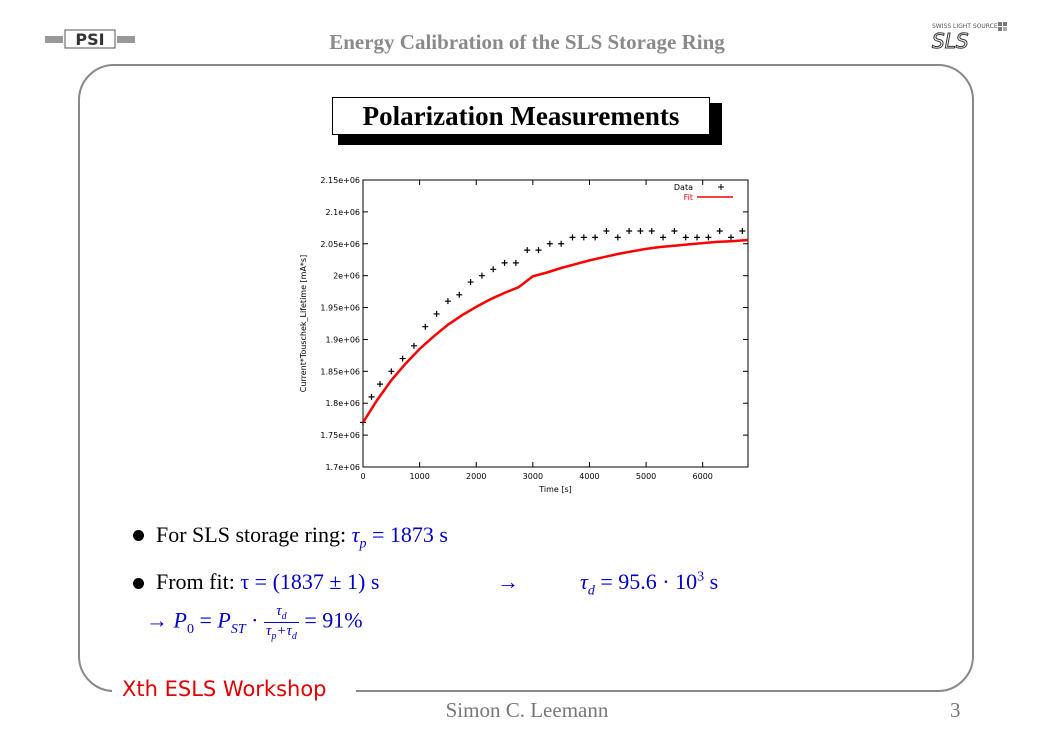  I want to click on tau-d-unit: s, so click(711, 581).